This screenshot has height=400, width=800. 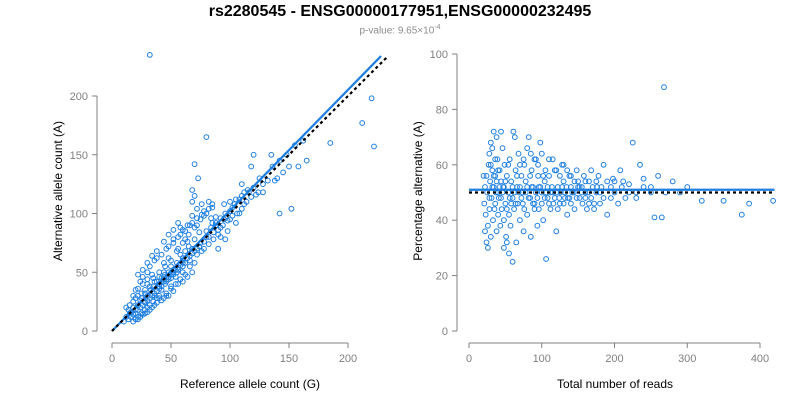 I want to click on left-y-tick-label: 50, so click(x=82, y=273).